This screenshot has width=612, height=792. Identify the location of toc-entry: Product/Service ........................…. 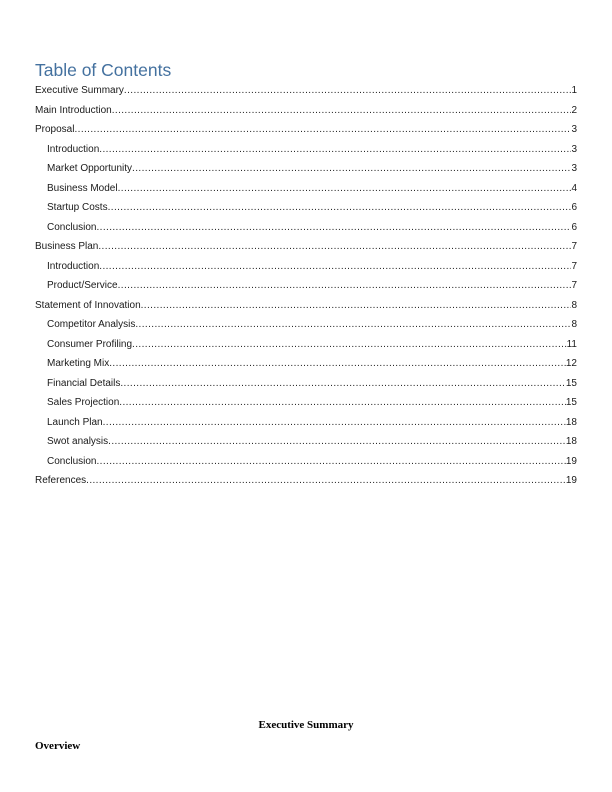
(306, 286).